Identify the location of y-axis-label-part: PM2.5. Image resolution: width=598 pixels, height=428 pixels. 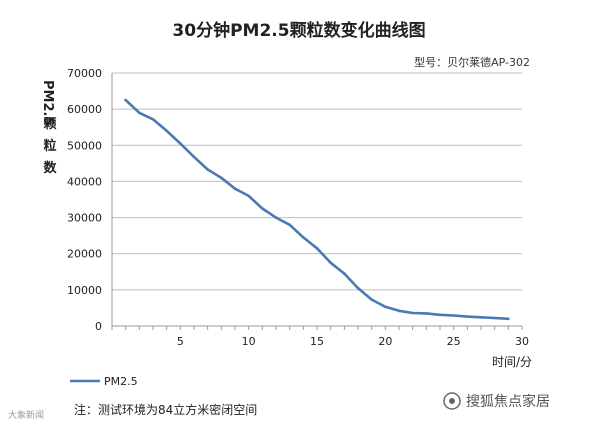
(47, 103).